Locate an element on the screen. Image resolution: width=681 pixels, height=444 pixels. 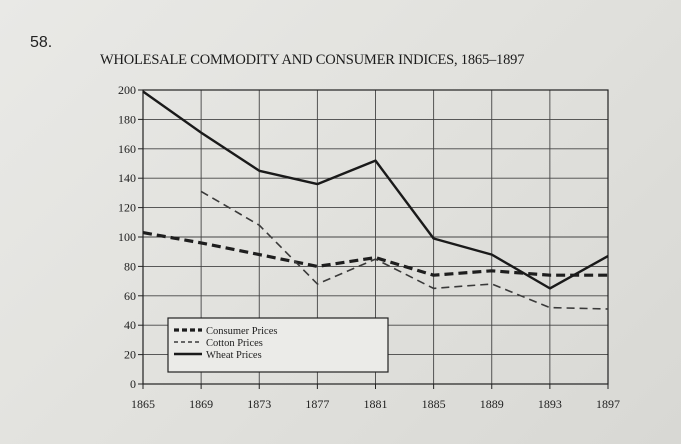
legend-box is located at coordinates (278, 345).